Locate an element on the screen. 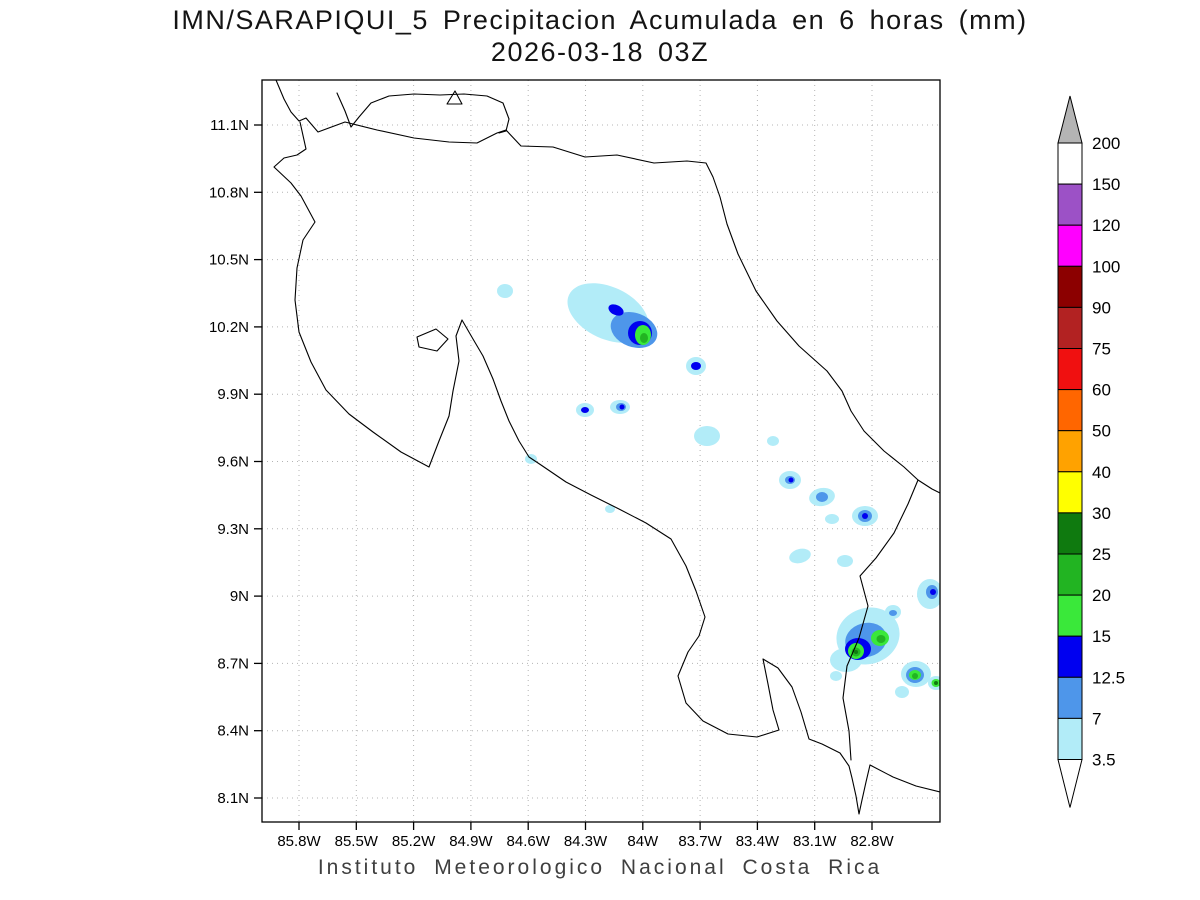 This screenshot has width=1200, height=900. colorbar-level-label: 20 is located at coordinates (1101, 595).